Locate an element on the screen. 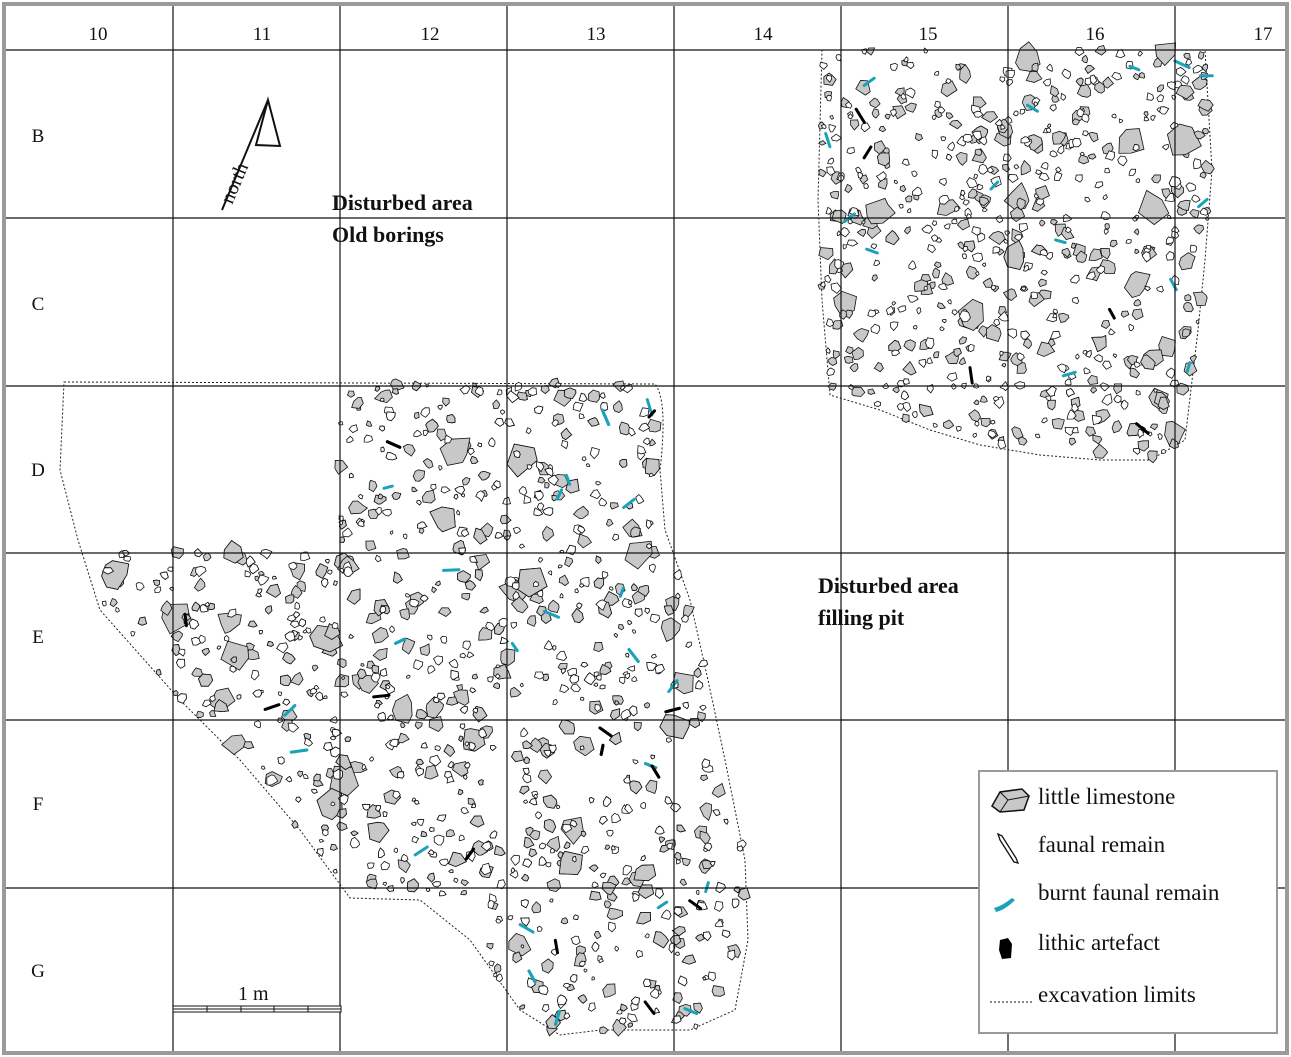 The image size is (1291, 1057). legend-label: faunal remain is located at coordinates (1102, 844).